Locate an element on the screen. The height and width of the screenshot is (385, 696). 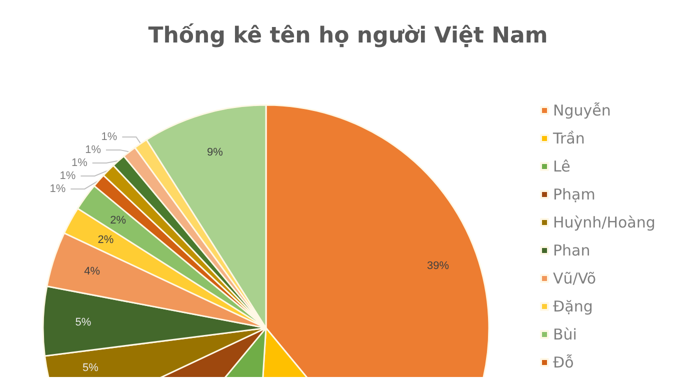
legend-label: Bùi is located at coordinates (565, 335).